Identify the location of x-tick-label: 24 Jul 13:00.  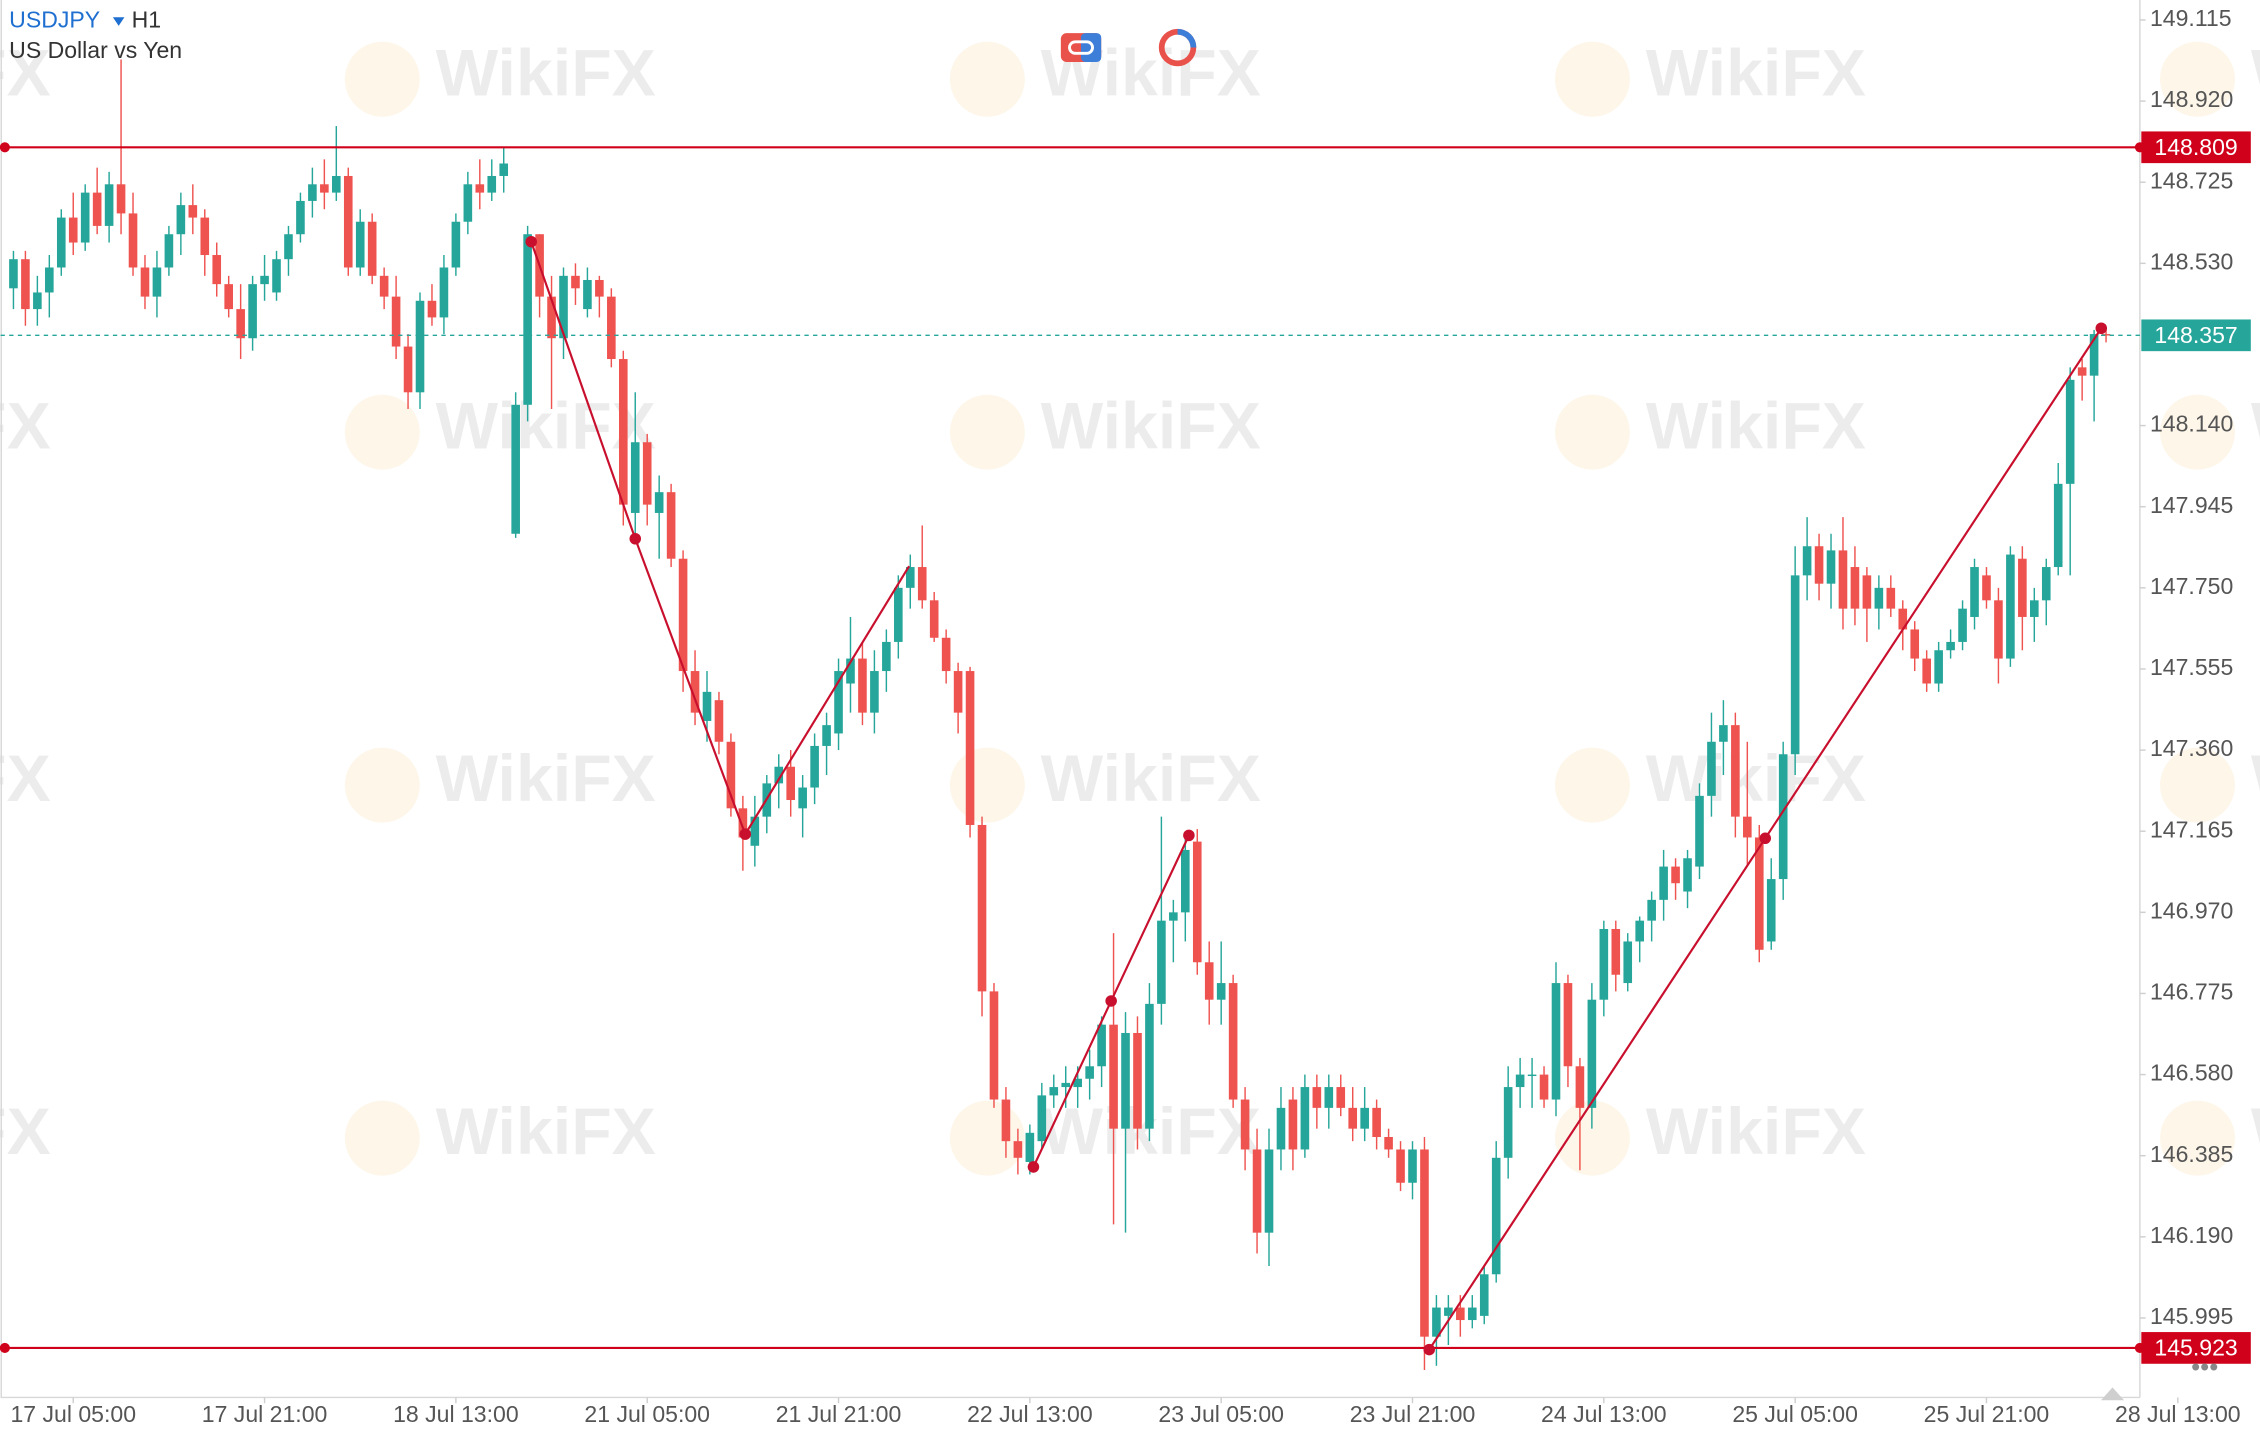
(1604, 1414).